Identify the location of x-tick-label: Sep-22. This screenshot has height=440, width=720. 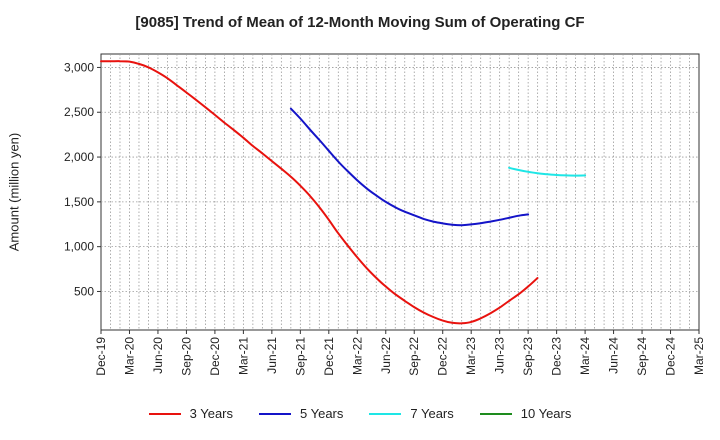
(414, 356).